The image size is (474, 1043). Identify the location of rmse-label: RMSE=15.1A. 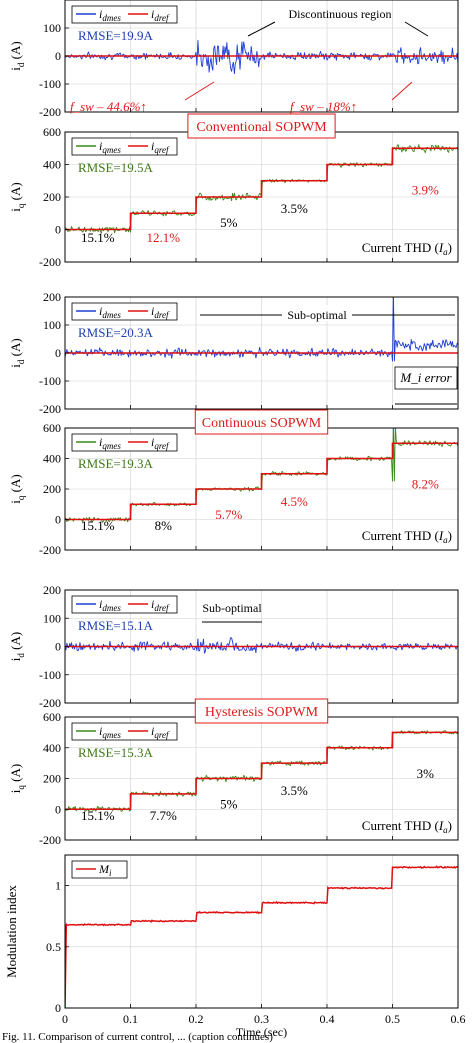
(115, 625).